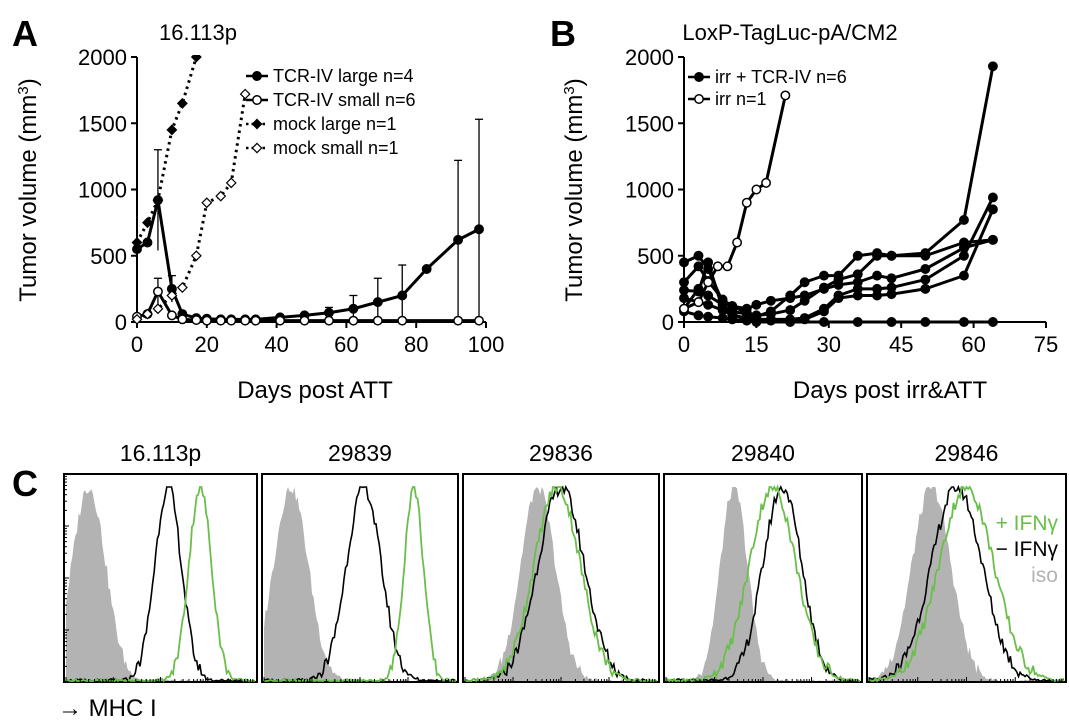 The image size is (1069, 727). Describe the element at coordinates (25, 33) in the screenshot. I see `panel-label-a: A` at that location.